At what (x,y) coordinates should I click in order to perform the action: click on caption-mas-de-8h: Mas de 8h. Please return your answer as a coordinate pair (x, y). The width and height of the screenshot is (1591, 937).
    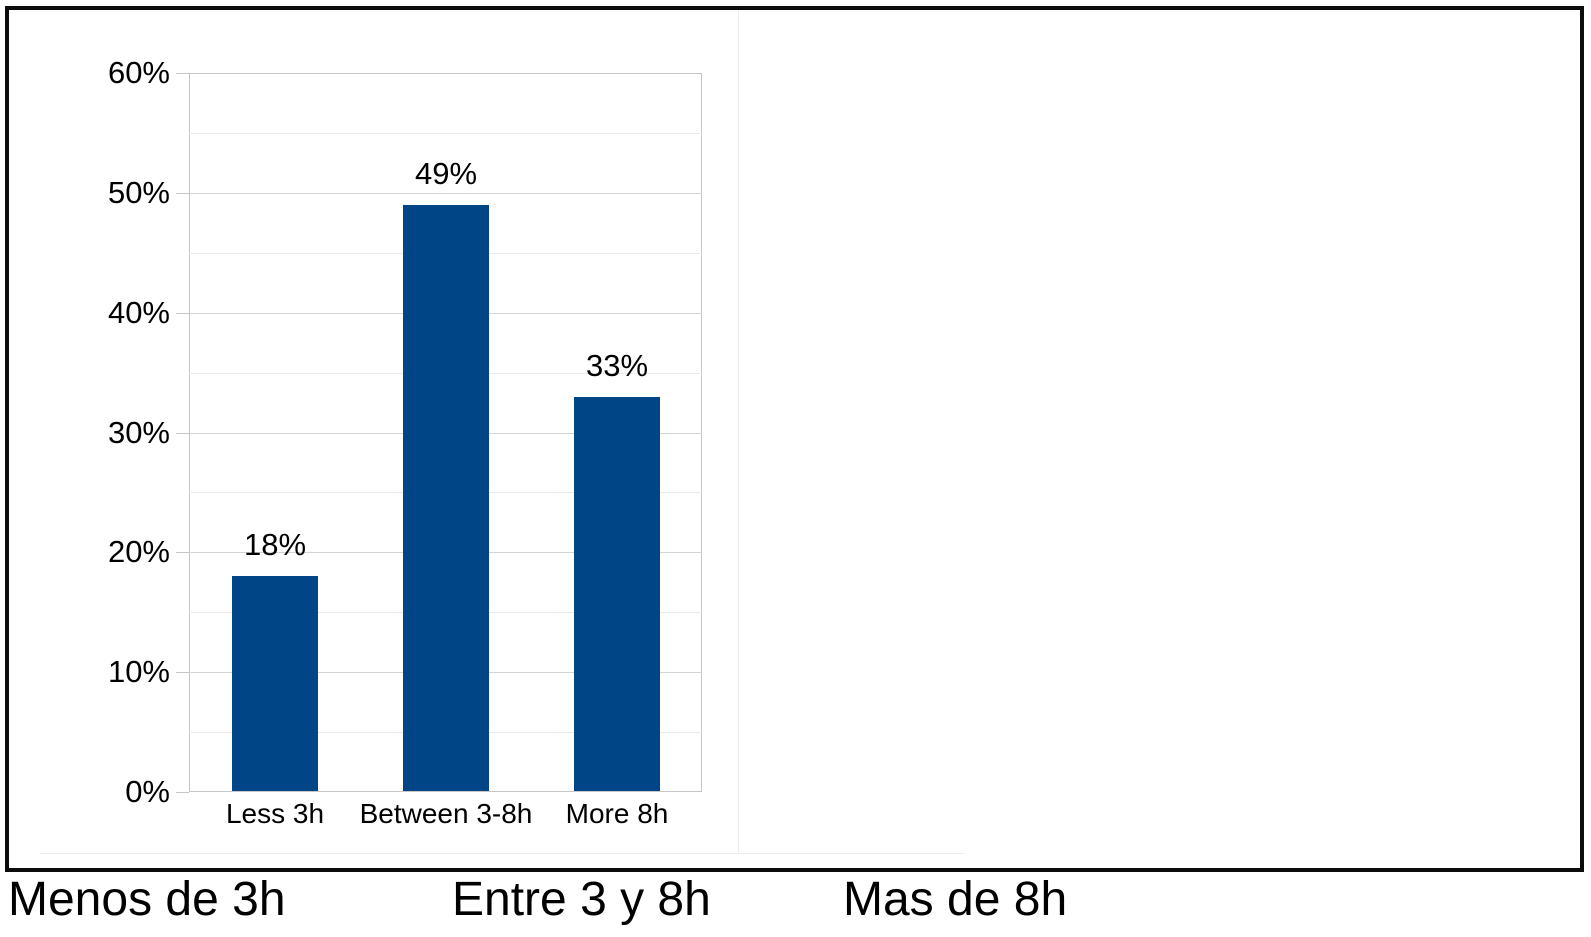
    Looking at the image, I should click on (955, 899).